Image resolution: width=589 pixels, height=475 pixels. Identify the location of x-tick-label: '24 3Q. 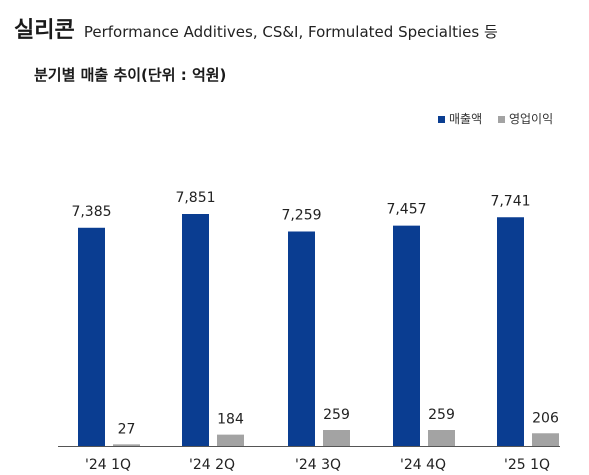
(318, 465).